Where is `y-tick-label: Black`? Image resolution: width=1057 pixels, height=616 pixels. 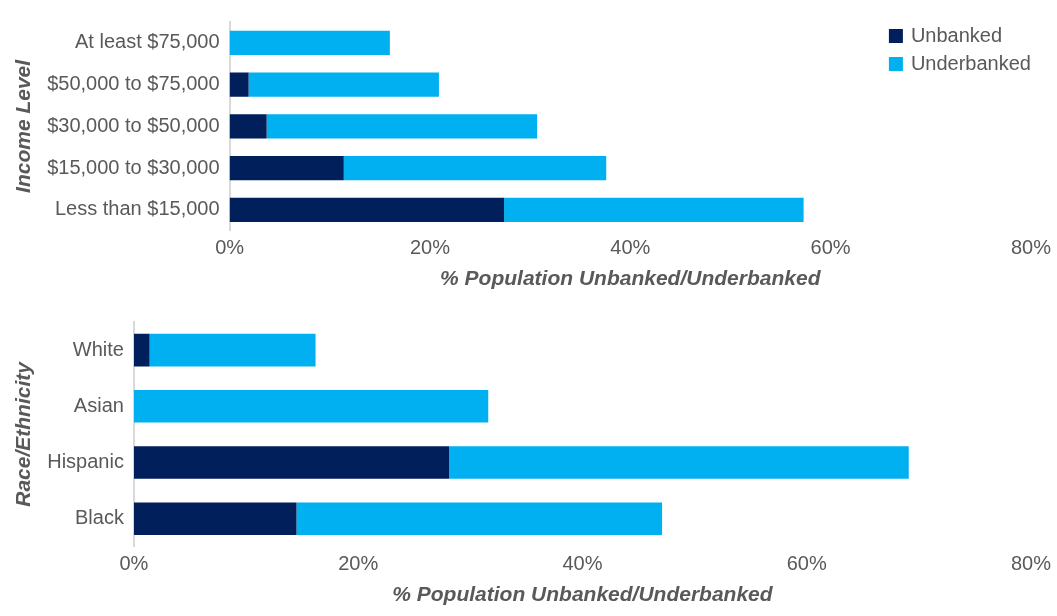 y-tick-label: Black is located at coordinates (99, 517).